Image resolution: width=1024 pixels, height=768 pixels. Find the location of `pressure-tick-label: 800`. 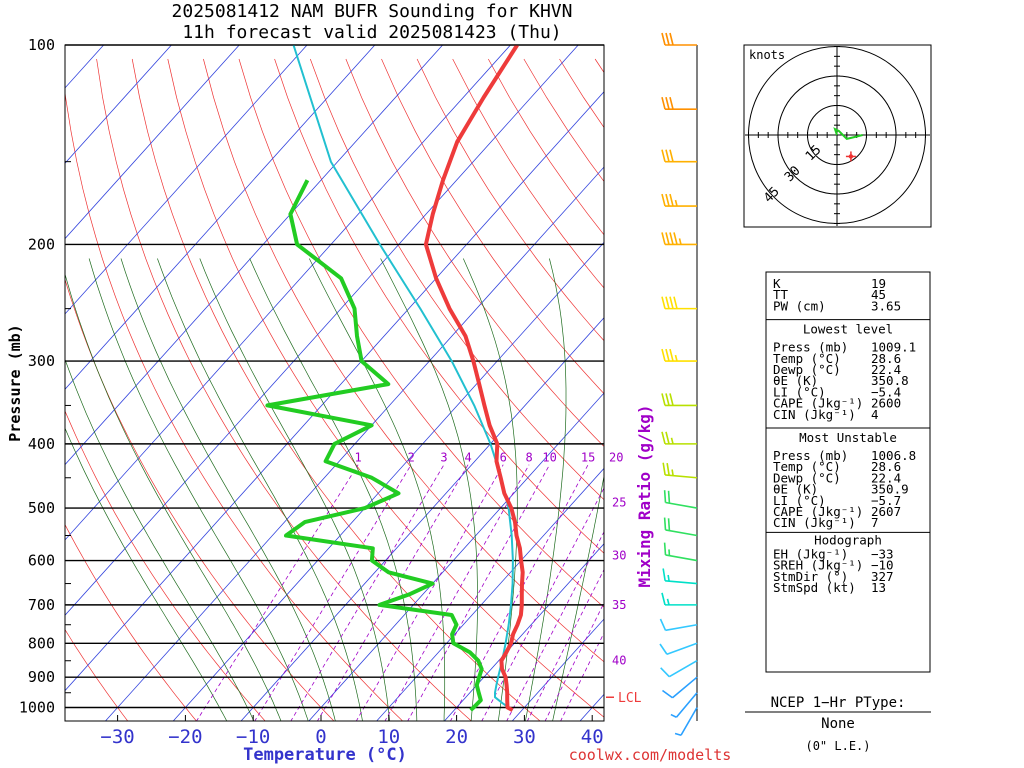

pressure-tick-label: 800 is located at coordinates (41, 643).